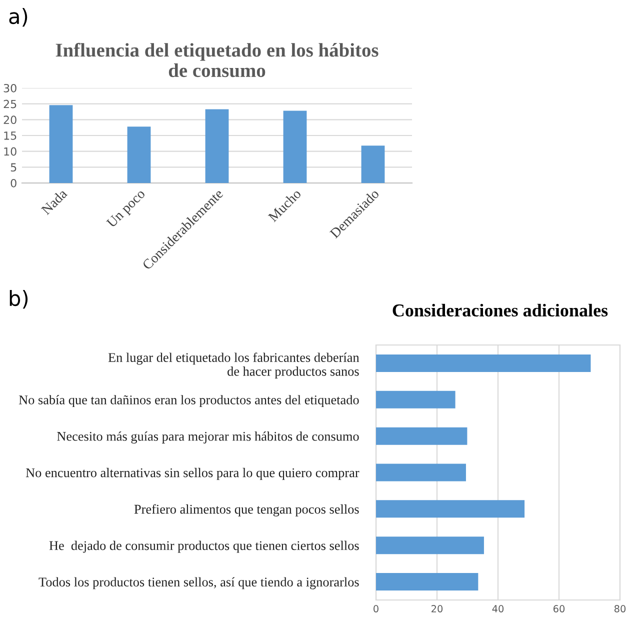 This screenshot has height=627, width=633. What do you see at coordinates (10, 104) in the screenshot?
I see `y-tick-label: 25` at bounding box center [10, 104].